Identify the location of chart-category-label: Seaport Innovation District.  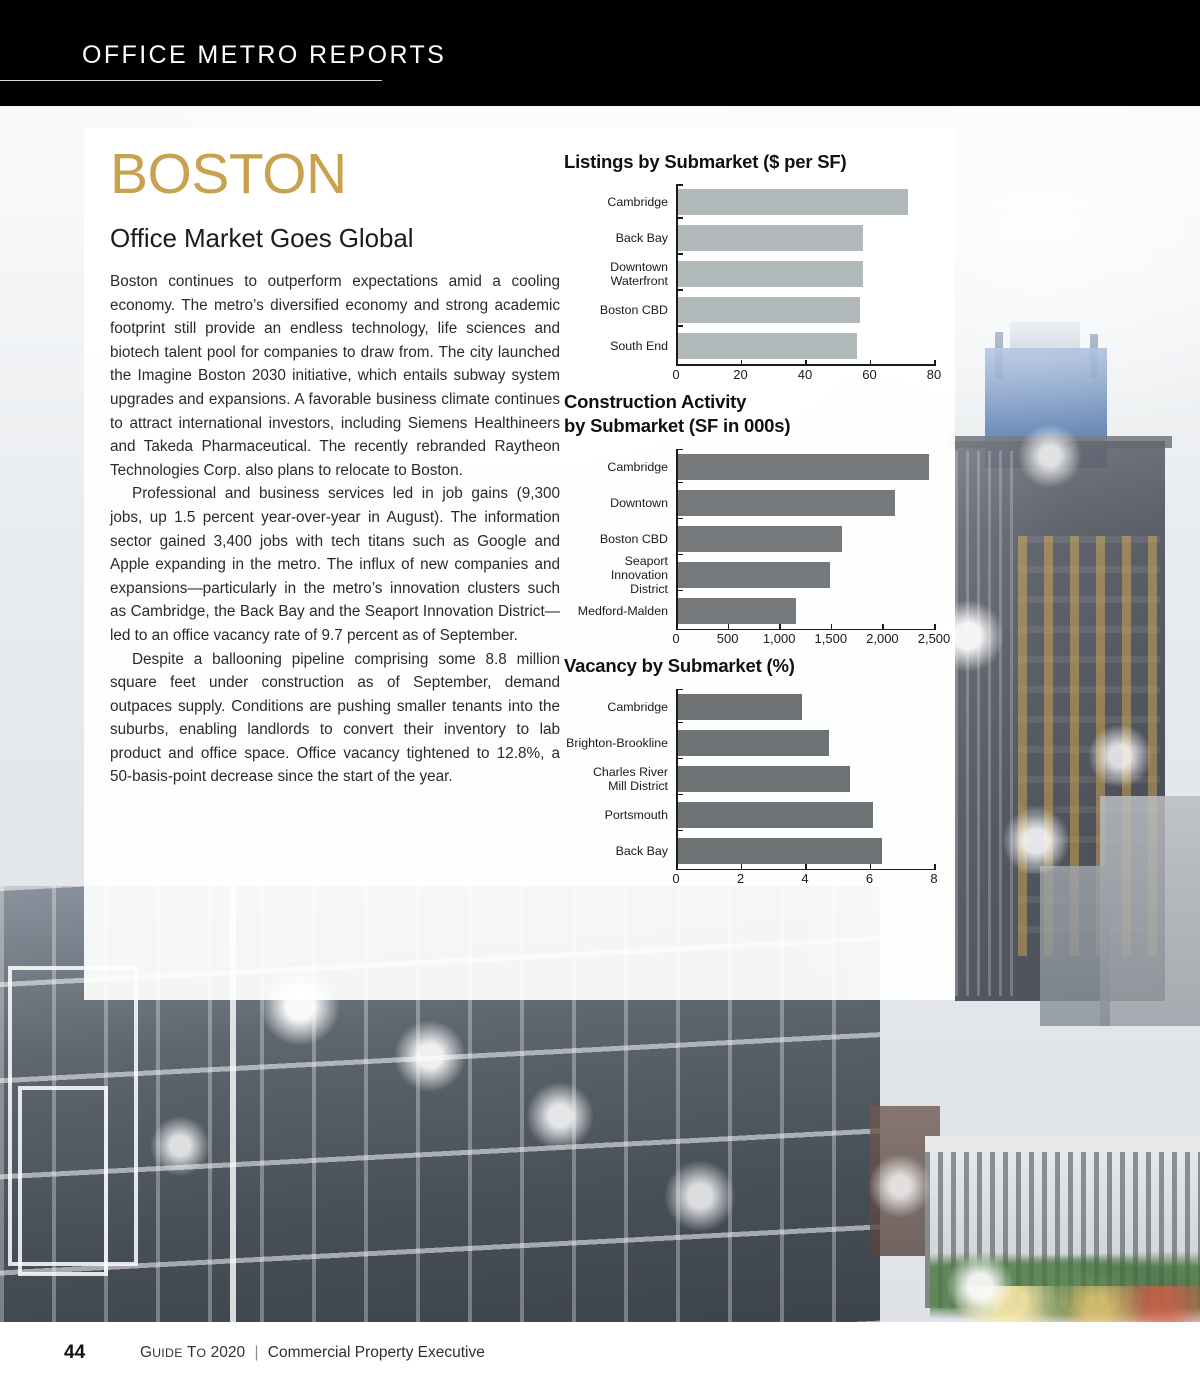
(639, 574).